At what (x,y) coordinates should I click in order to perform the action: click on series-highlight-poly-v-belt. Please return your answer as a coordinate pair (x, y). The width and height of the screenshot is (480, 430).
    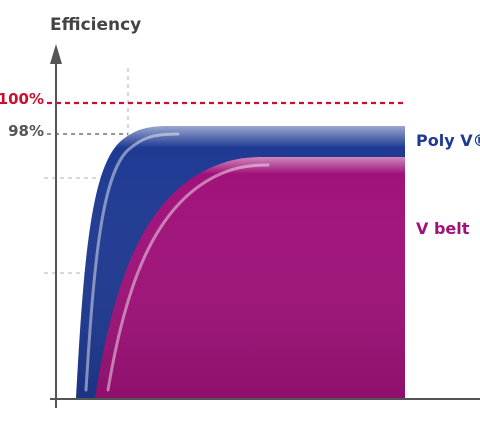
    Looking at the image, I should click on (132, 262).